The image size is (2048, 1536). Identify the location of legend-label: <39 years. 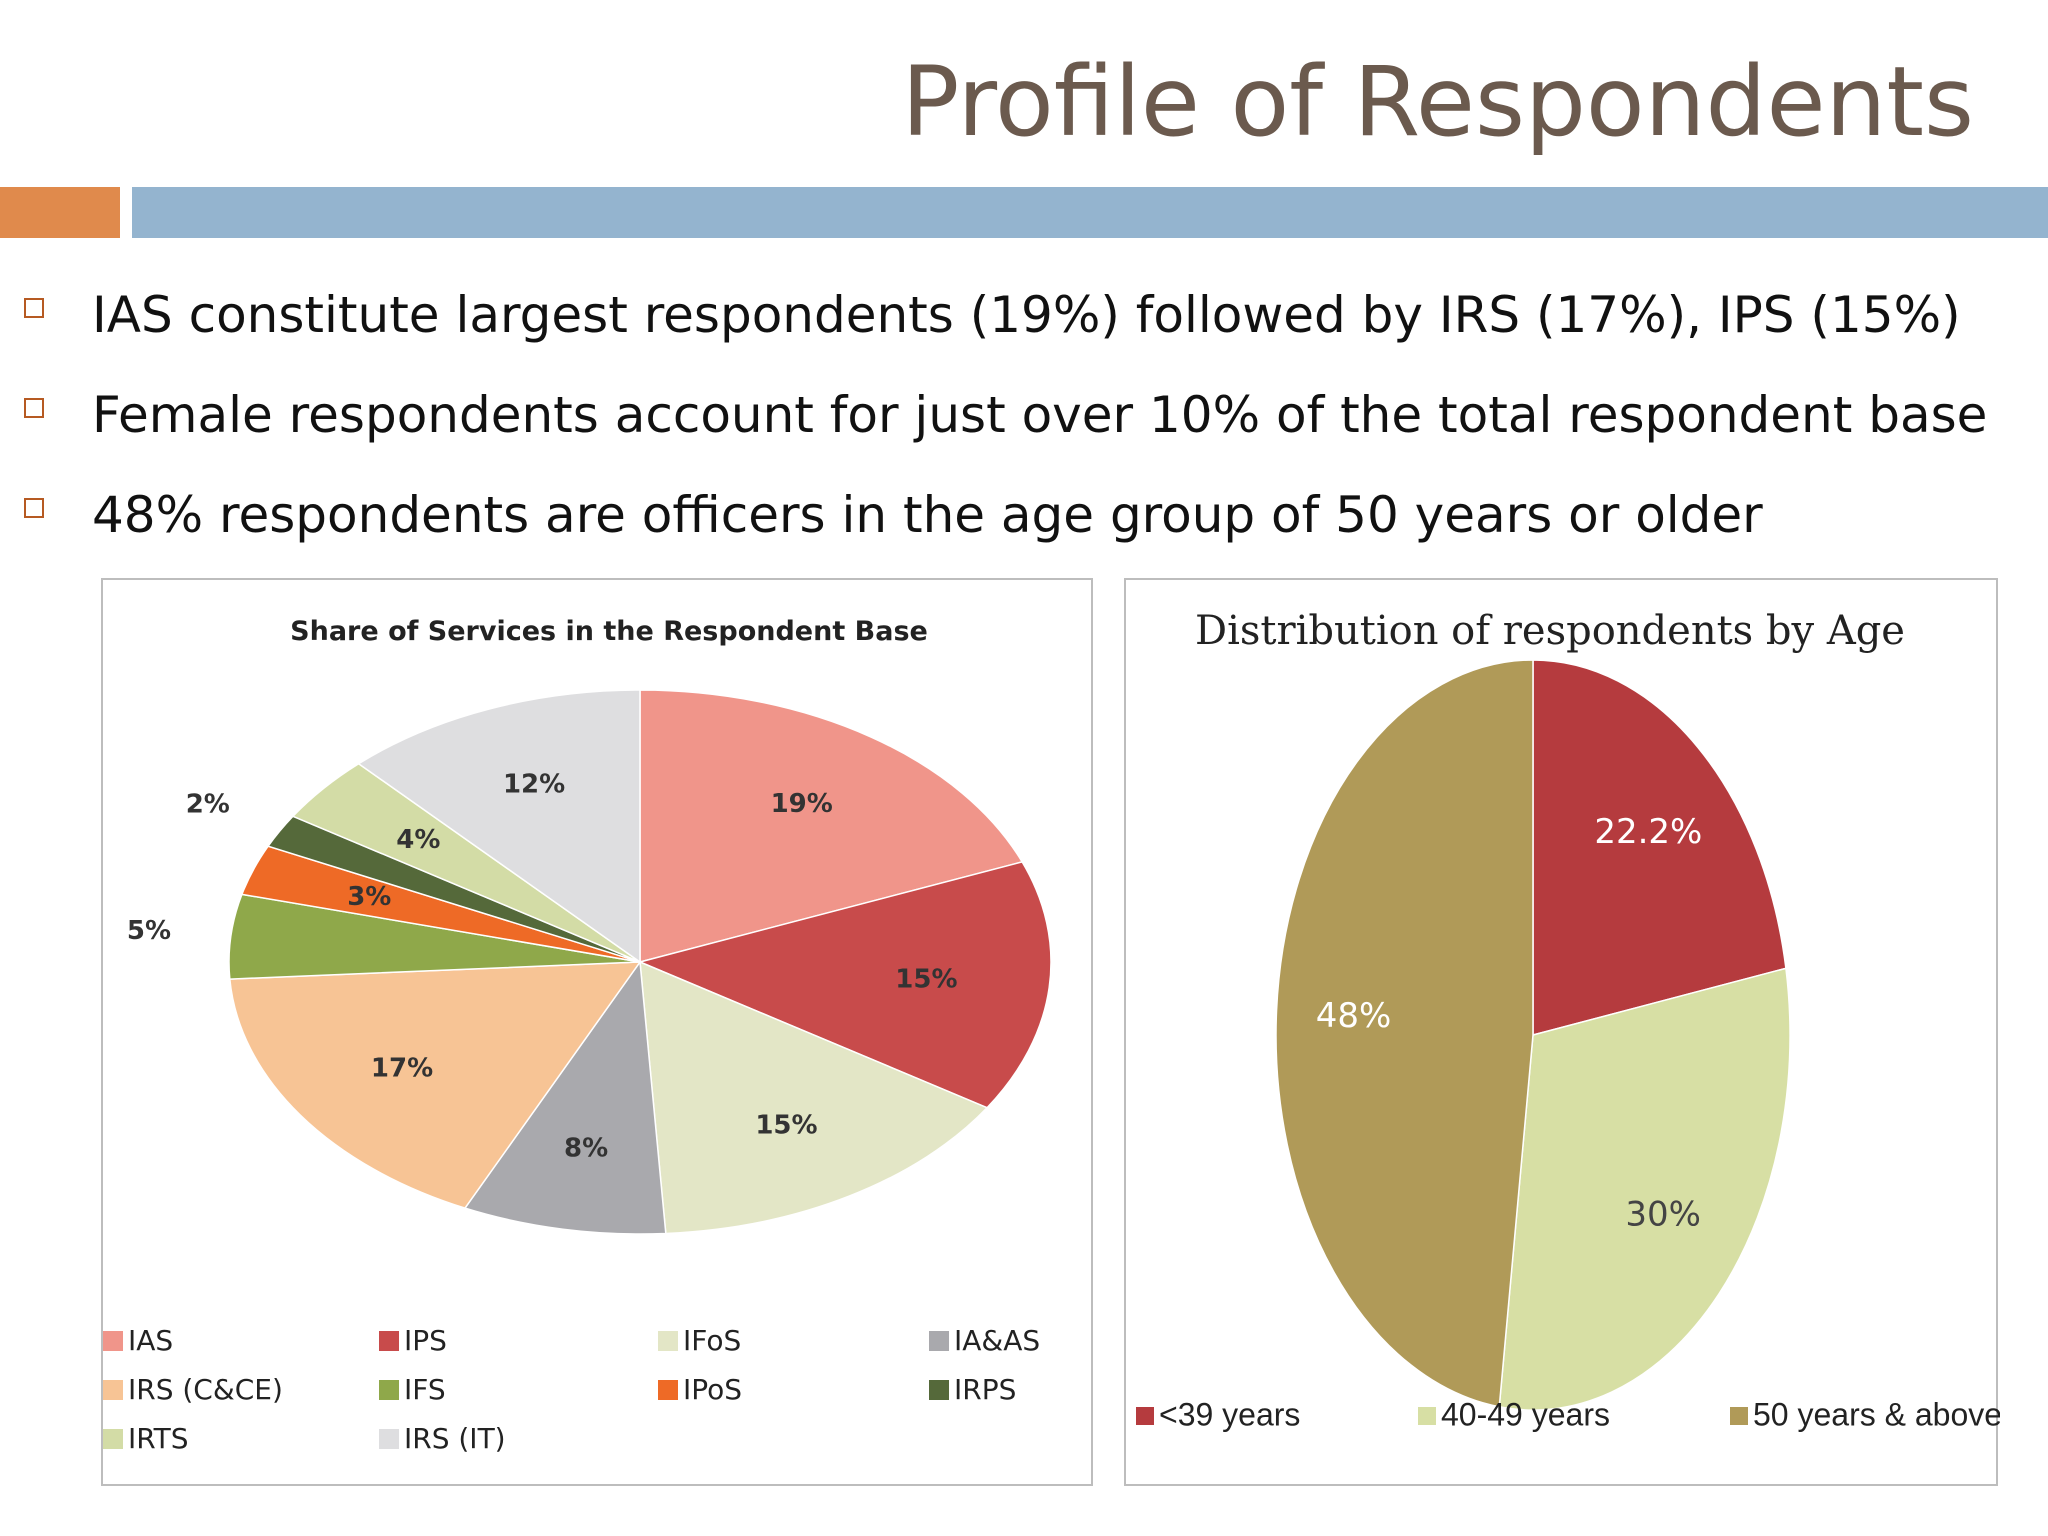
(1229, 1414).